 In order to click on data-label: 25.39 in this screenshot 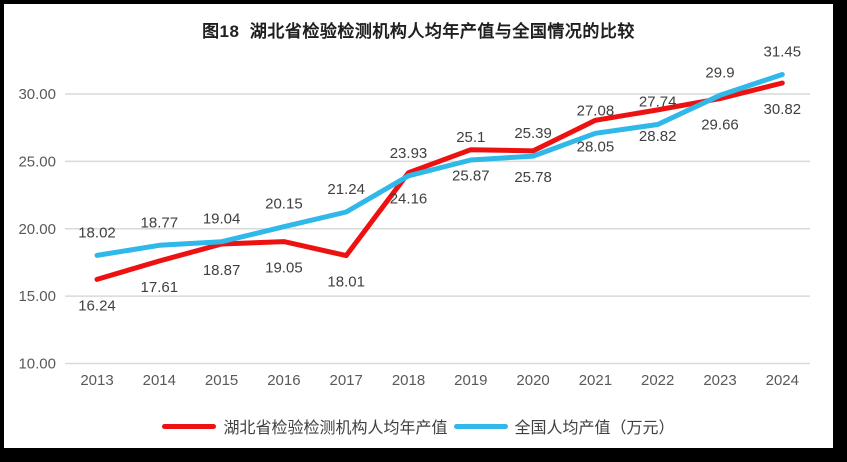, I will do `click(533, 133)`.